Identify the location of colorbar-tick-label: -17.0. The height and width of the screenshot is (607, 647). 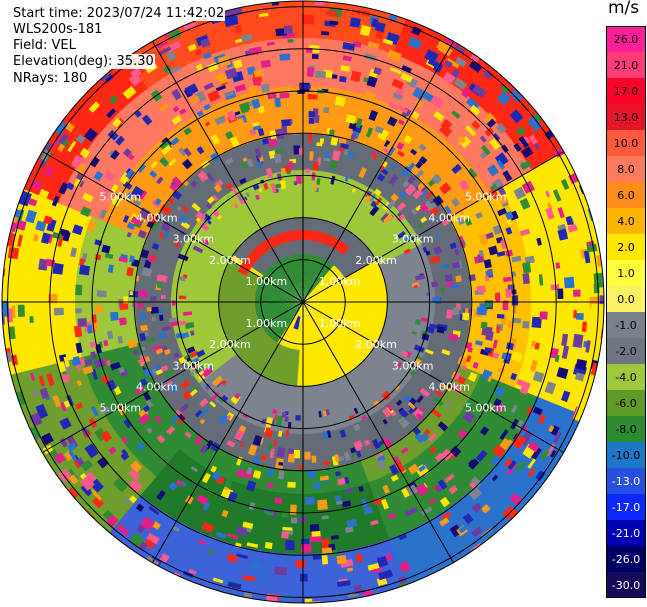
(626, 507).